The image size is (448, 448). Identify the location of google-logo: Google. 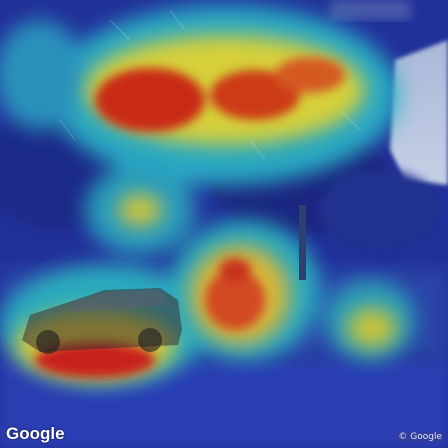
(35, 433).